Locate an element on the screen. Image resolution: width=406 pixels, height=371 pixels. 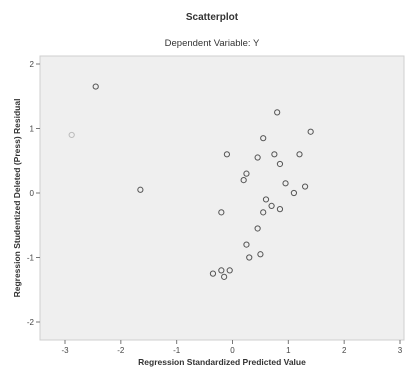
x-tick-label: 3 is located at coordinates (400, 350).